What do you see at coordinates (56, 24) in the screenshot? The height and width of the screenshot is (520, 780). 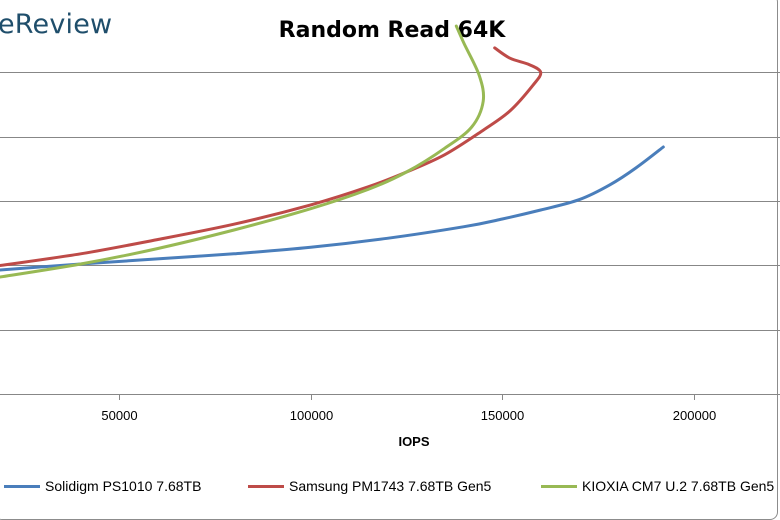 I see `logo-text: eReview` at bounding box center [56, 24].